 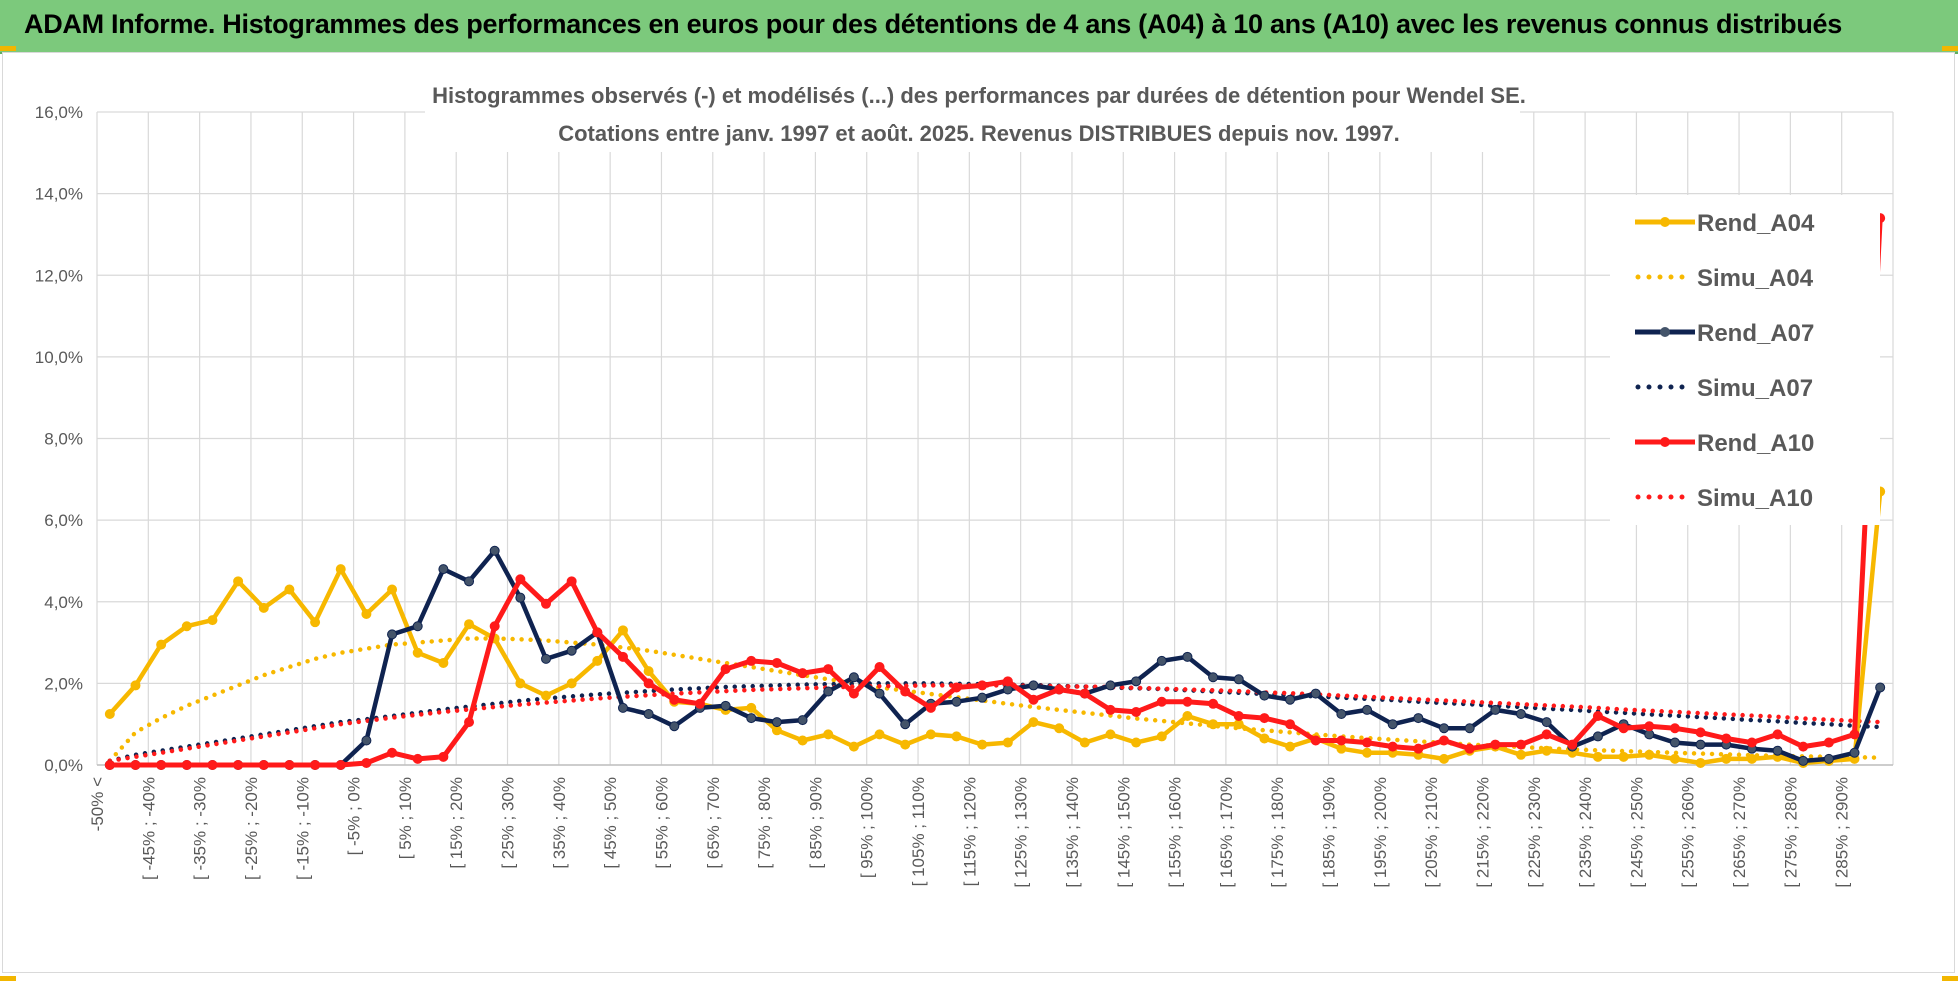 I want to click on x-tick-label: [ 225% ; 230%, so click(x=1534, y=832).